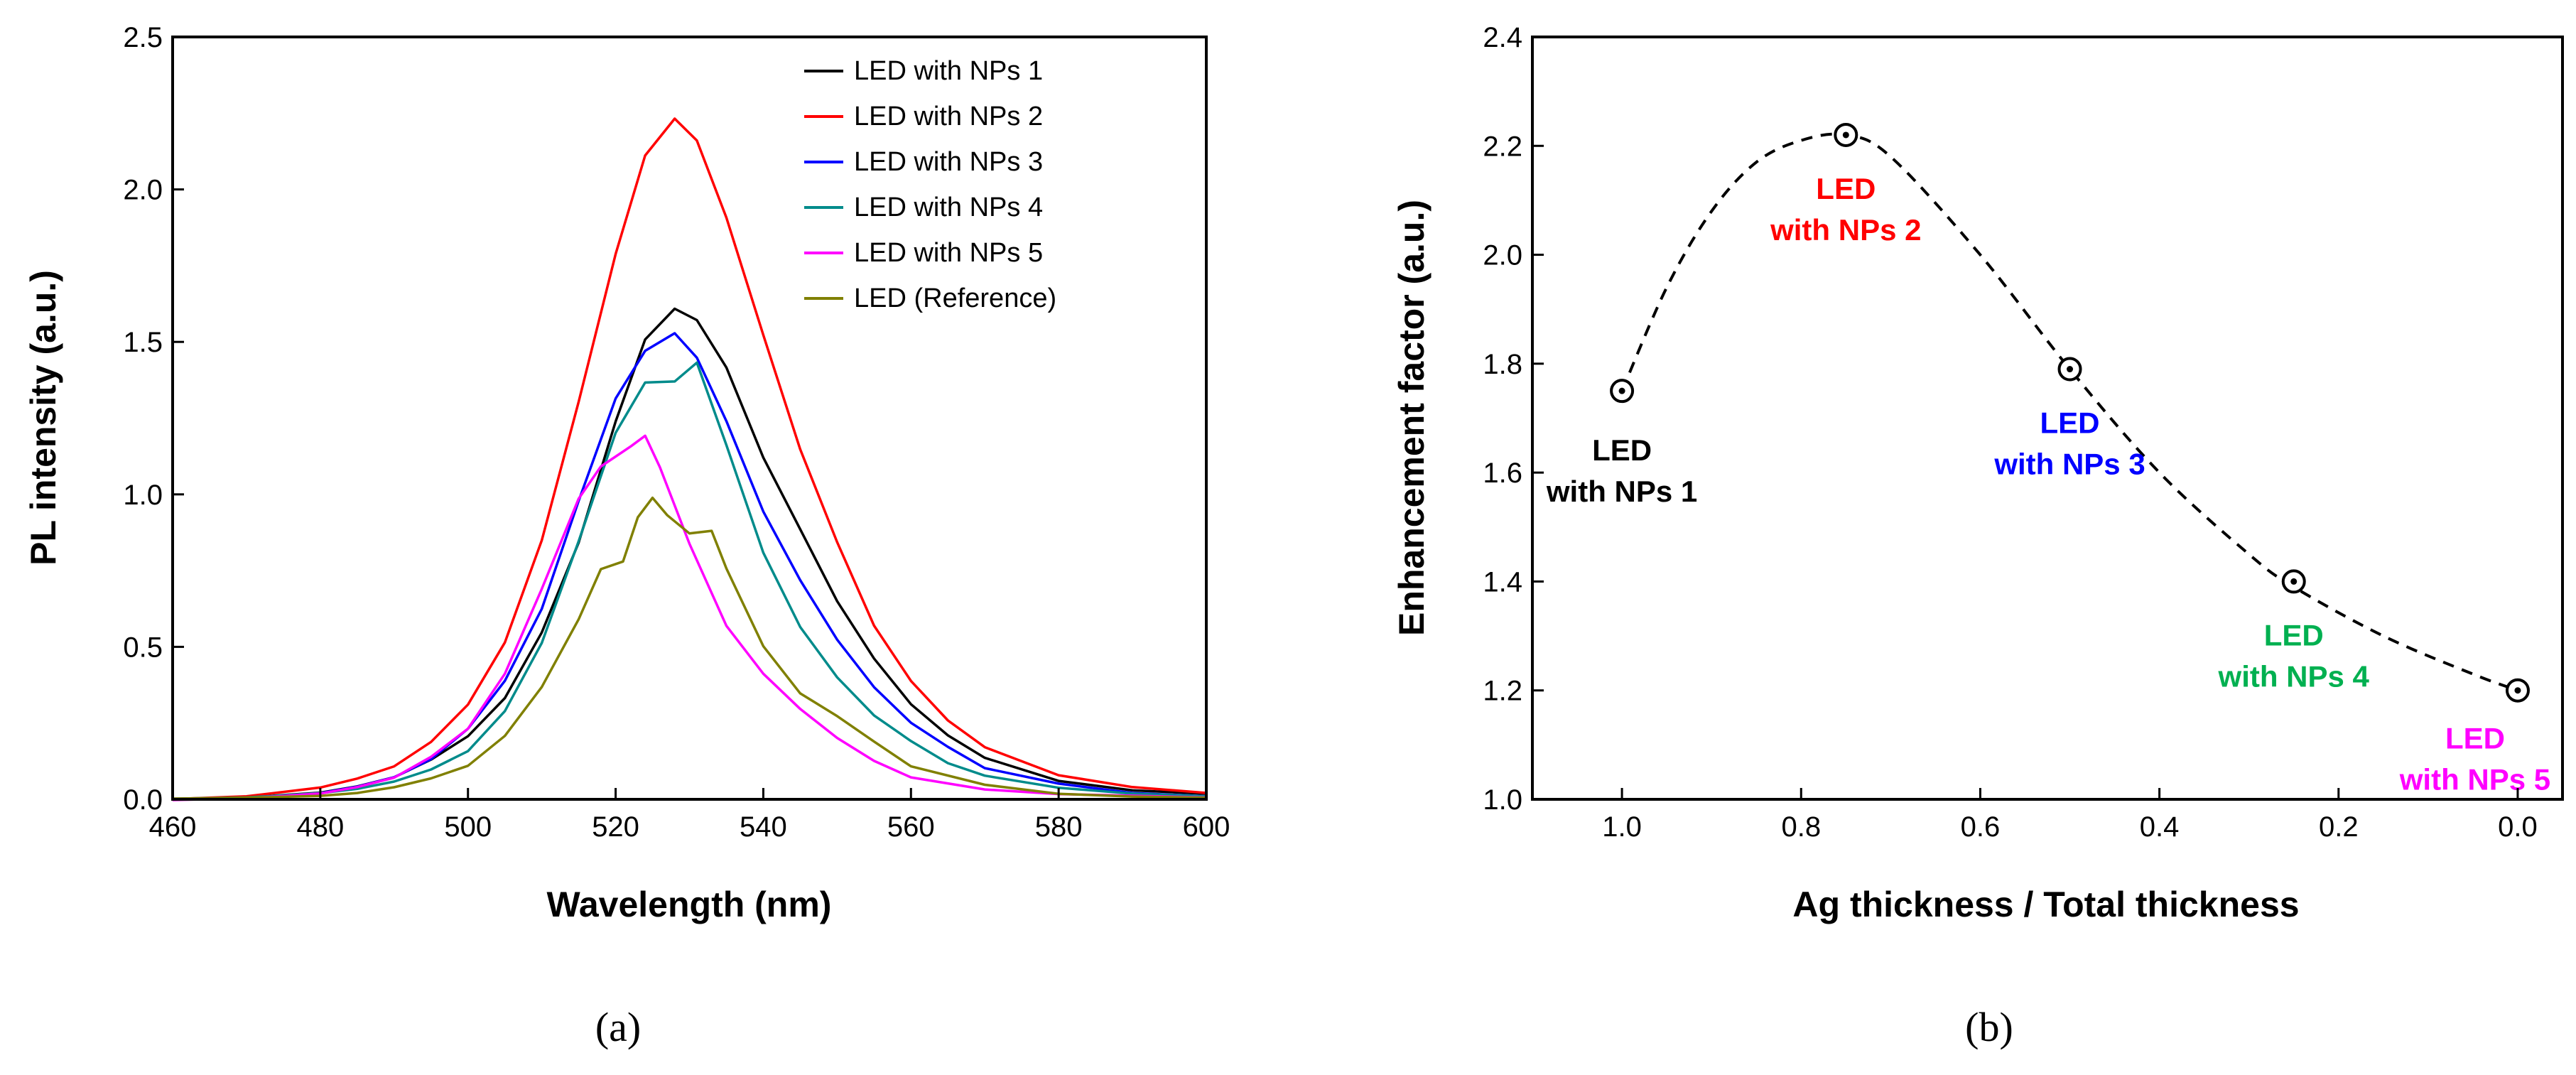  I want to click on b-x-tick-label-5: 0.0, so click(2518, 827).